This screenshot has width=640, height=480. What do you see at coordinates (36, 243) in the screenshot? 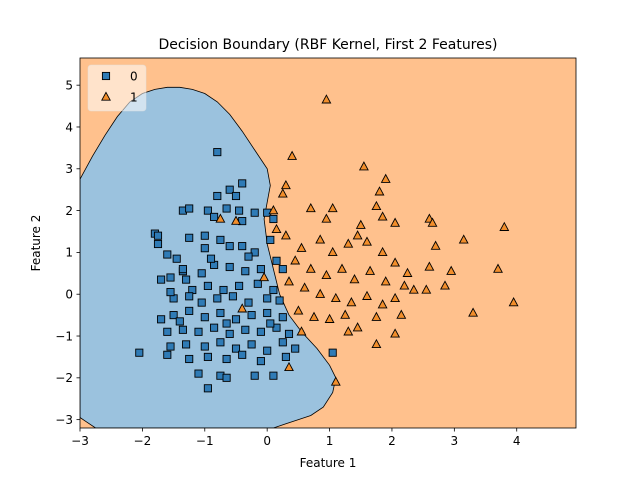
I see `y-axis-label: Feature 2` at bounding box center [36, 243].